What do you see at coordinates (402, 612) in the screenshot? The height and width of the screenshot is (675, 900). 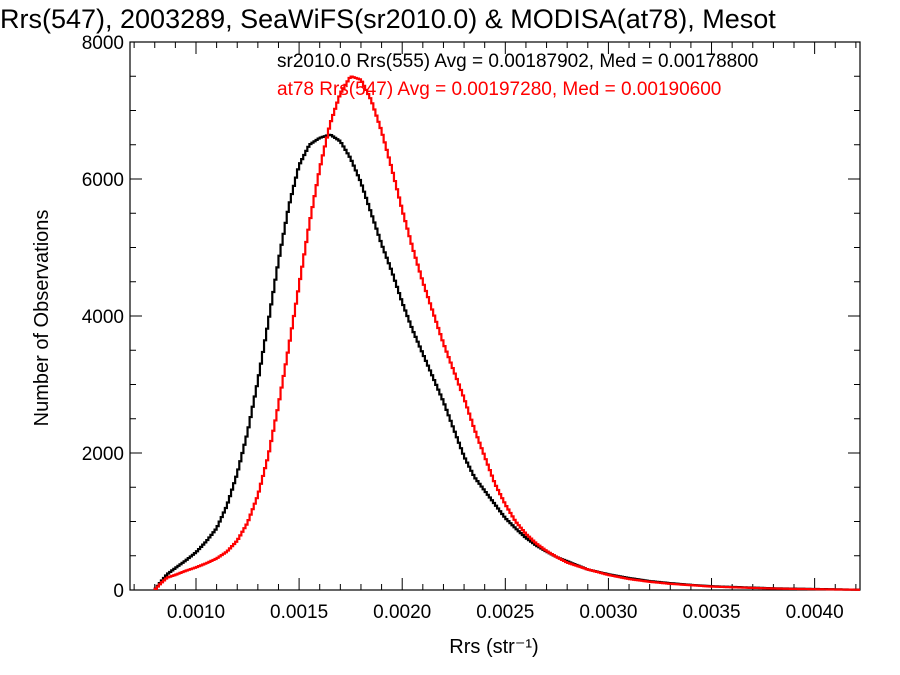 I see `x-tick-label: 0.0020` at bounding box center [402, 612].